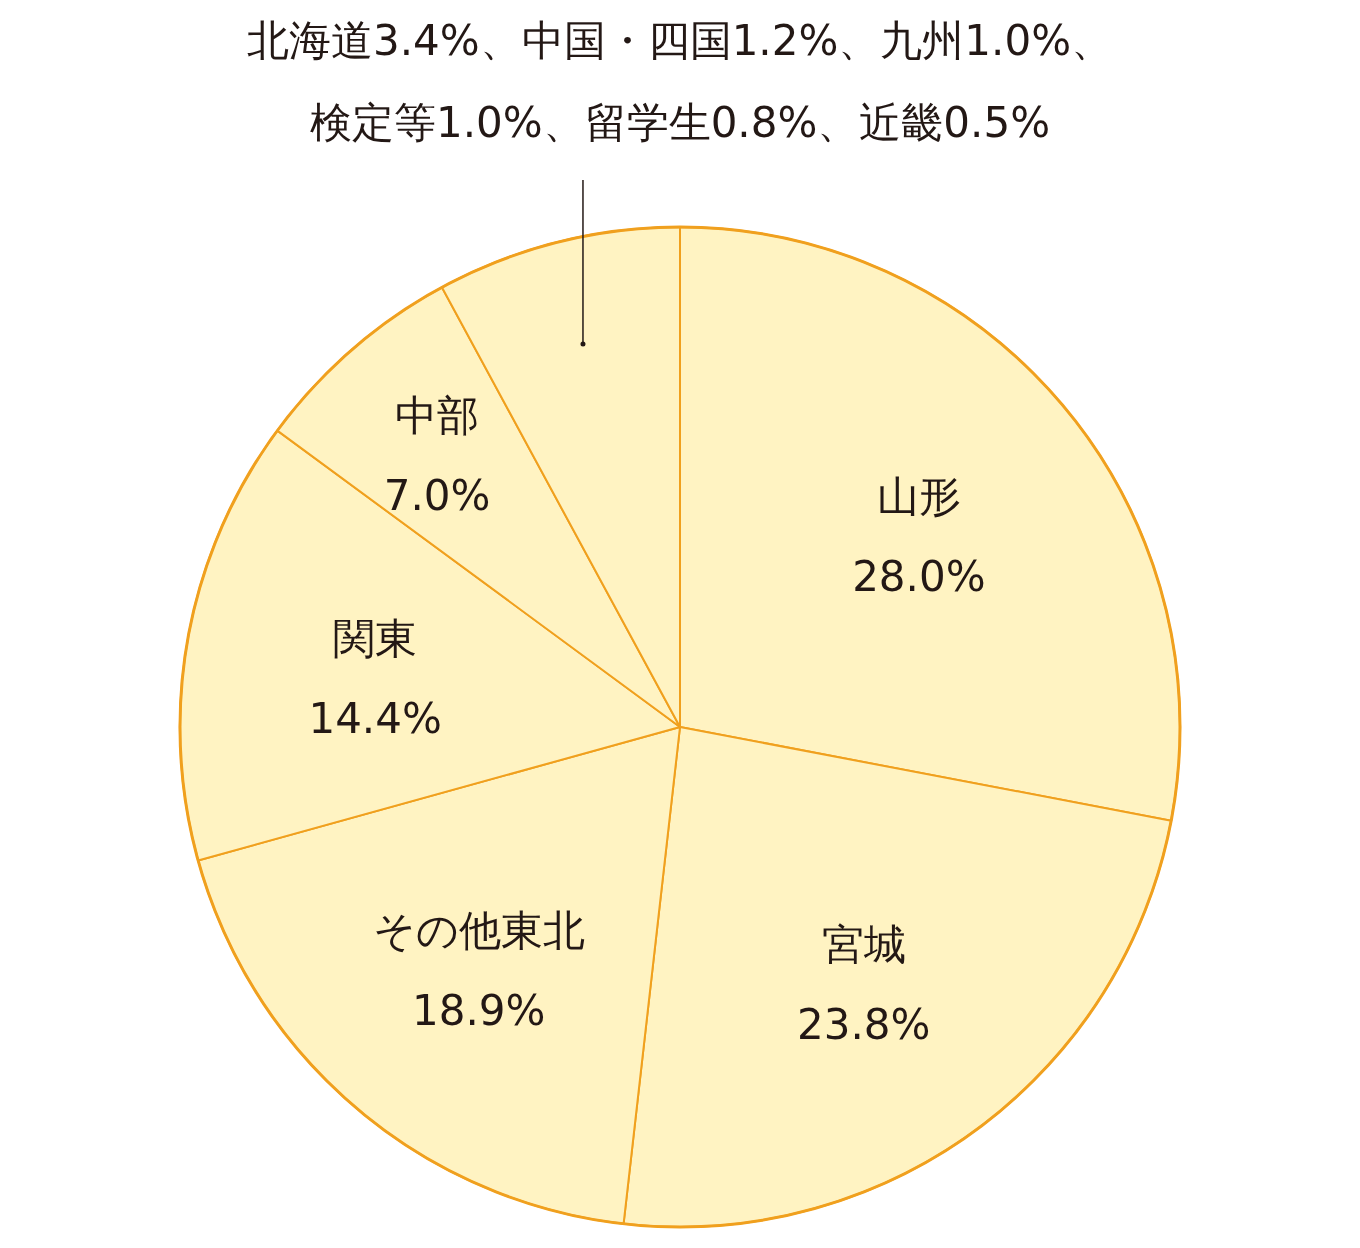 The width and height of the screenshot is (1360, 1248). What do you see at coordinates (478, 1010) in the screenshot?
I see `data-label: 18.9%` at bounding box center [478, 1010].